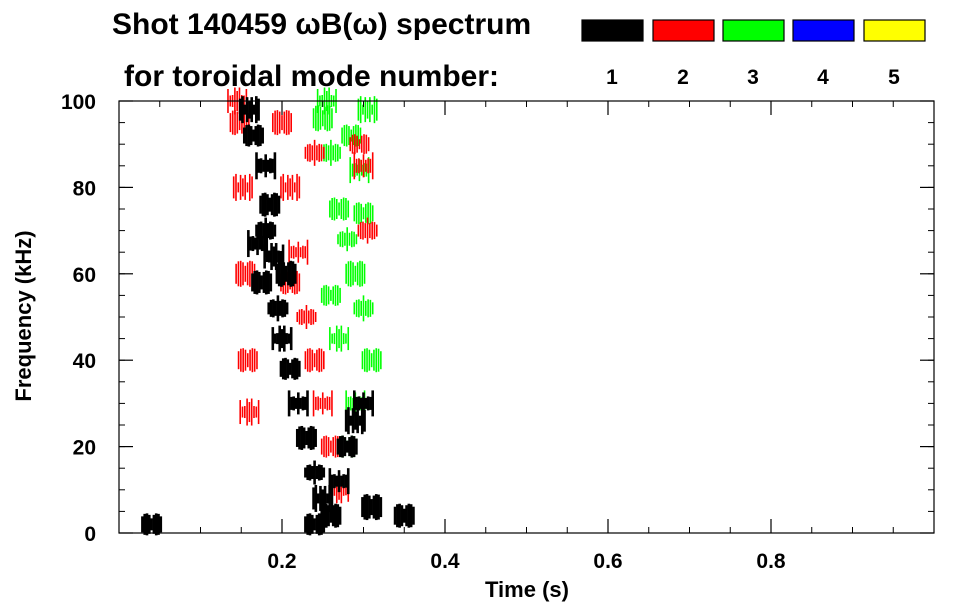 The width and height of the screenshot is (963, 615). Describe the element at coordinates (683, 77) in the screenshot. I see `legend-mode-number: 2` at that location.